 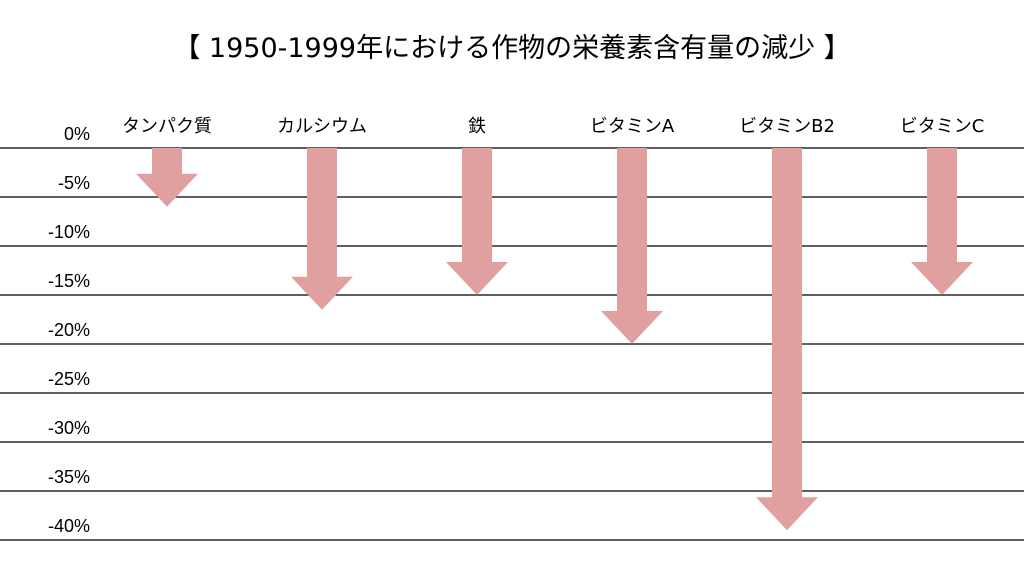 I want to click on y-tick-label: -5%, so click(x=74, y=183).